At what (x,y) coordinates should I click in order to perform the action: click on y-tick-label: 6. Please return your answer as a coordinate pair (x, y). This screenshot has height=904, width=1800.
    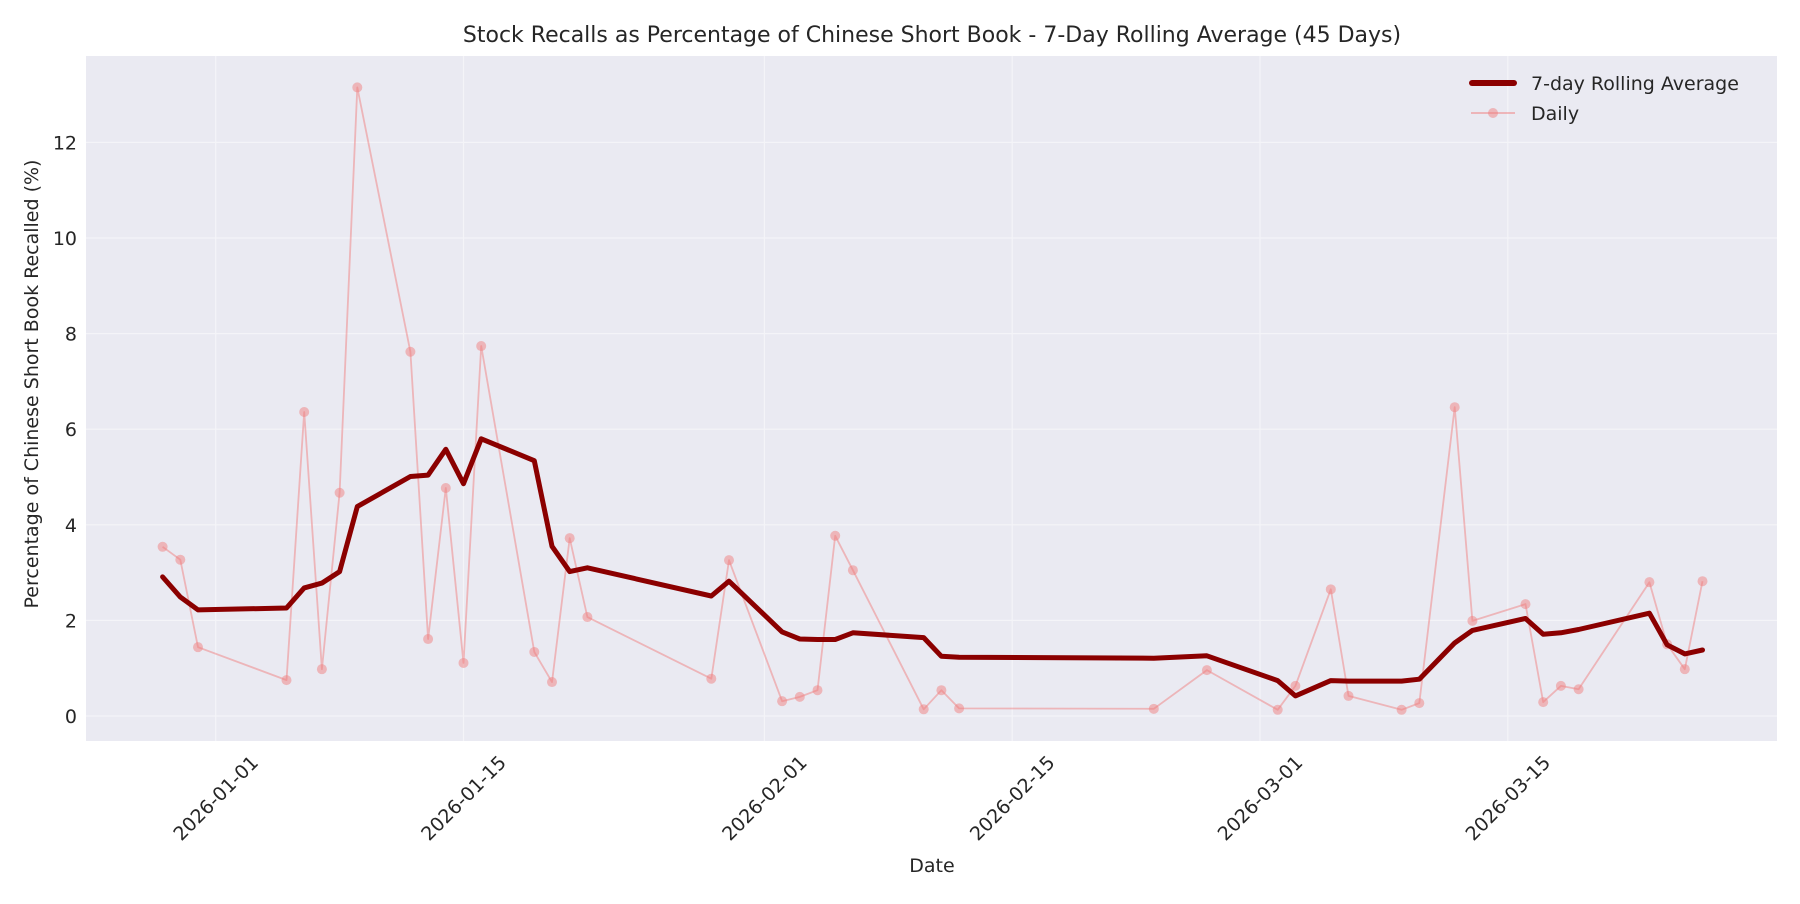
    Looking at the image, I should click on (71, 430).